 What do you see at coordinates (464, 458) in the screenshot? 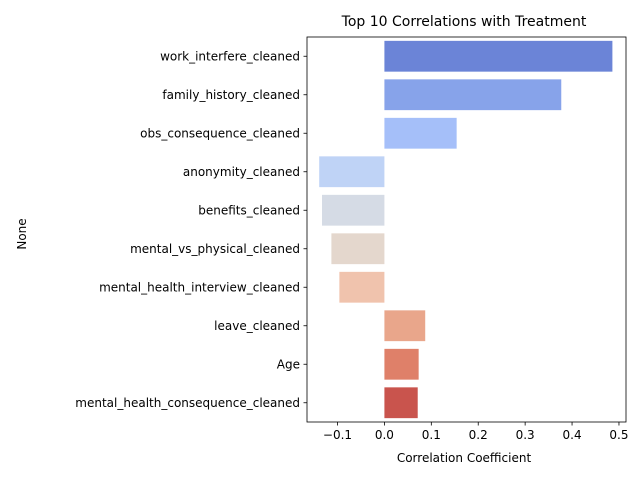
I see `x-axis-label: Correlation Coefficient` at bounding box center [464, 458].